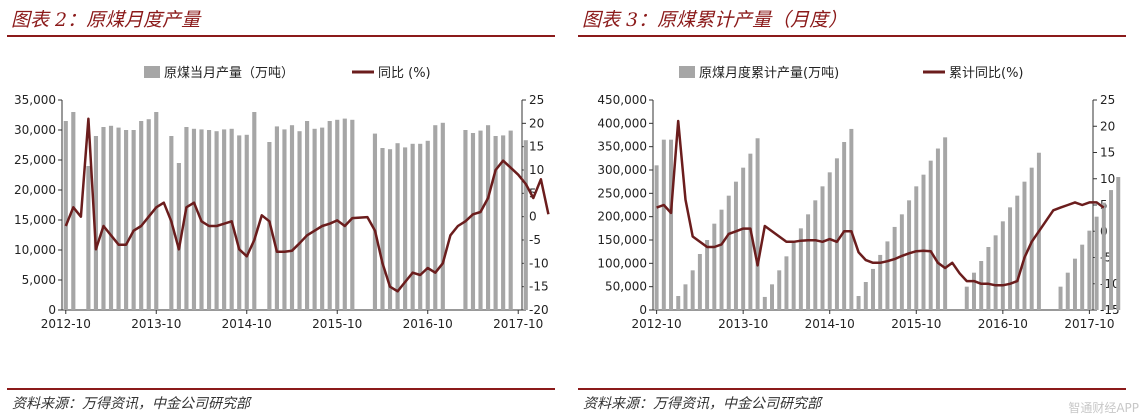  What do you see at coordinates (622, 170) in the screenshot?
I see `y-left-tick-label: 300,000` at bounding box center [622, 170].